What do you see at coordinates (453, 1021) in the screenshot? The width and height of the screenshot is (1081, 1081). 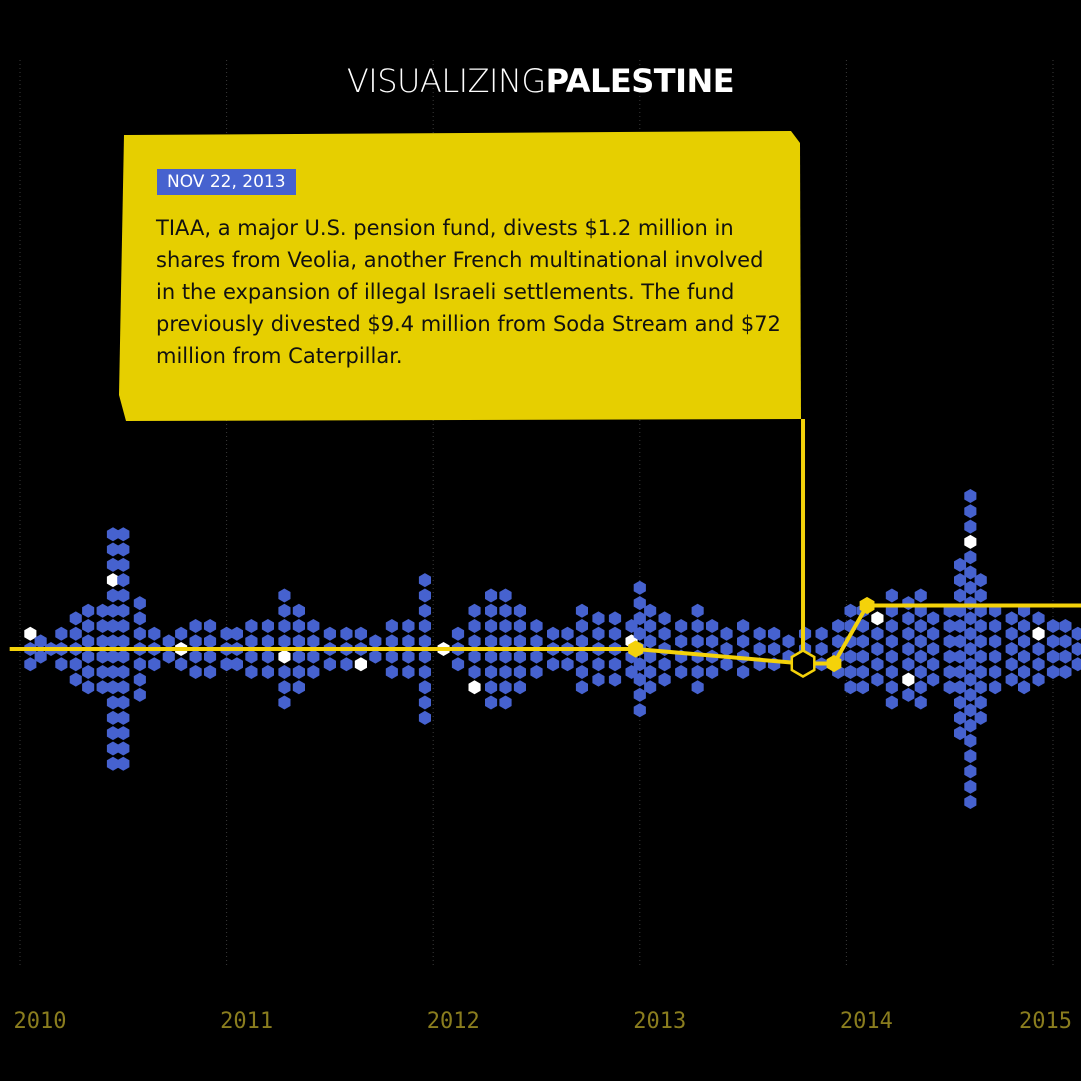 I see `x-tick-label-2012: 2012` at bounding box center [453, 1021].